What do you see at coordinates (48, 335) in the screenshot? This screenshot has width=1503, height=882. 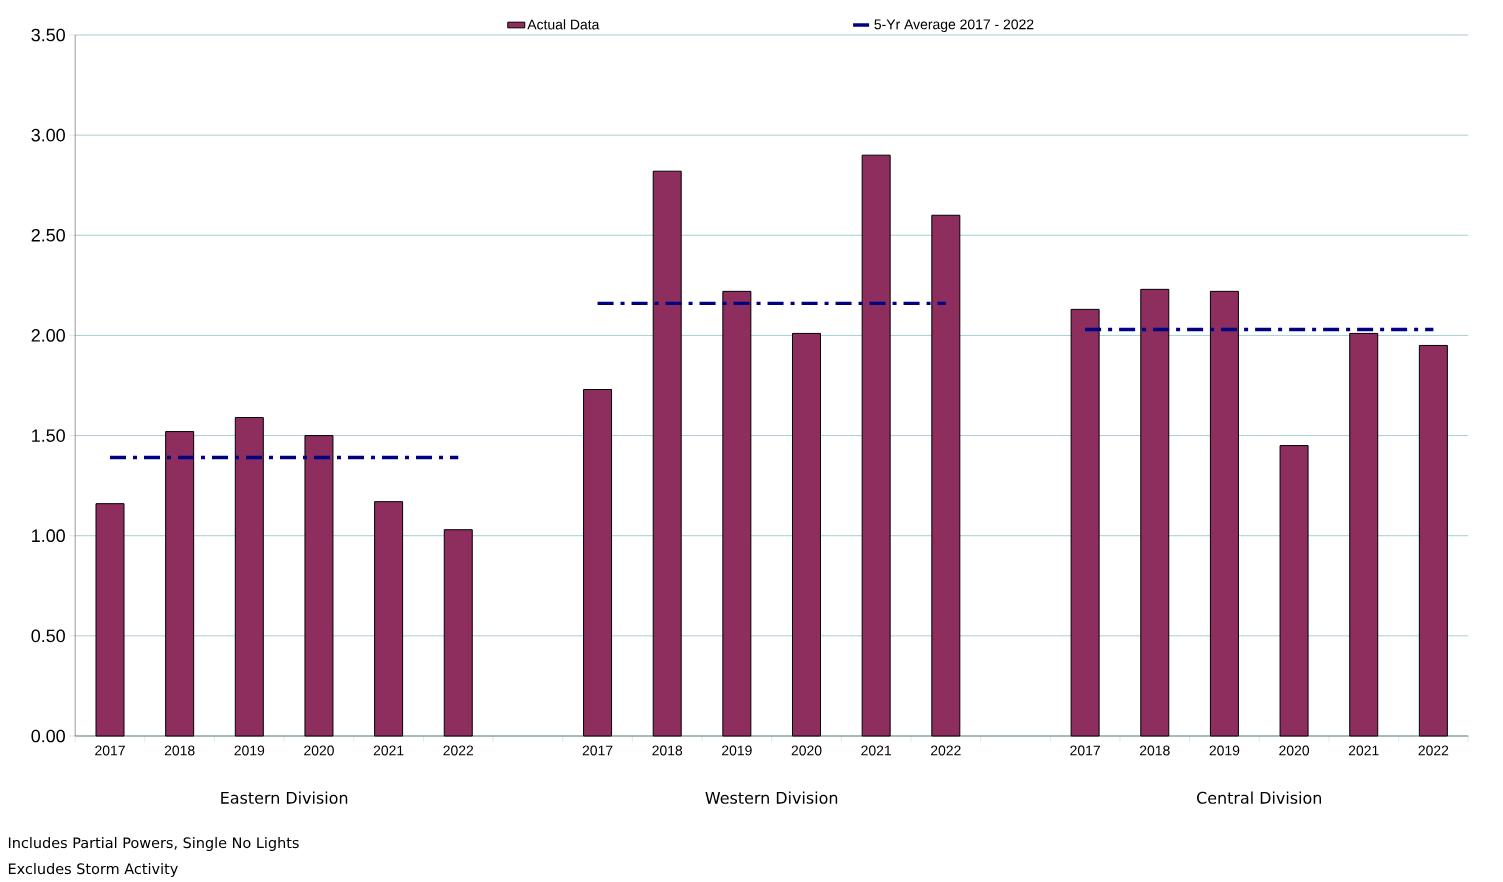 I see `y-tick-label: 2.00` at bounding box center [48, 335].